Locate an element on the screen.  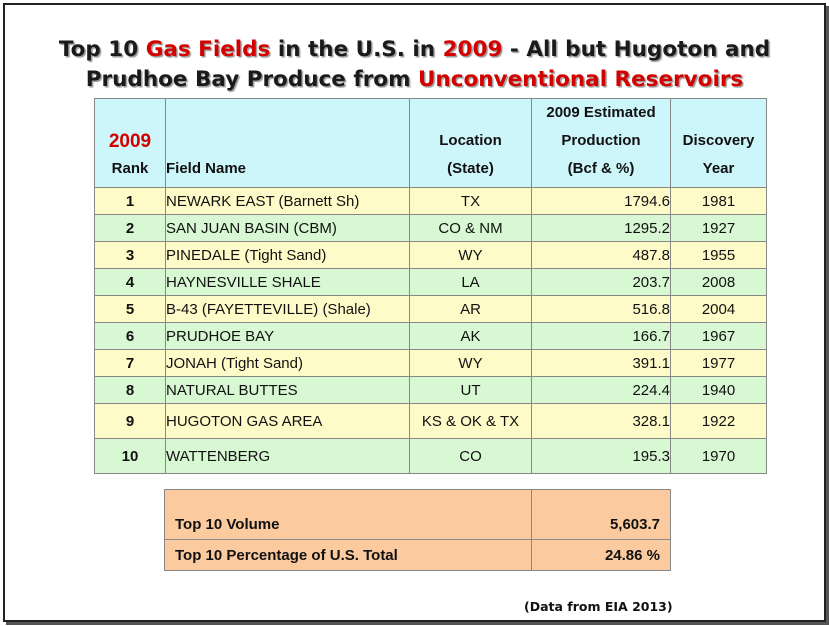
cell-field-name: B-43 (FAYETTEVILLE) (Shale) is located at coordinates (287, 309).